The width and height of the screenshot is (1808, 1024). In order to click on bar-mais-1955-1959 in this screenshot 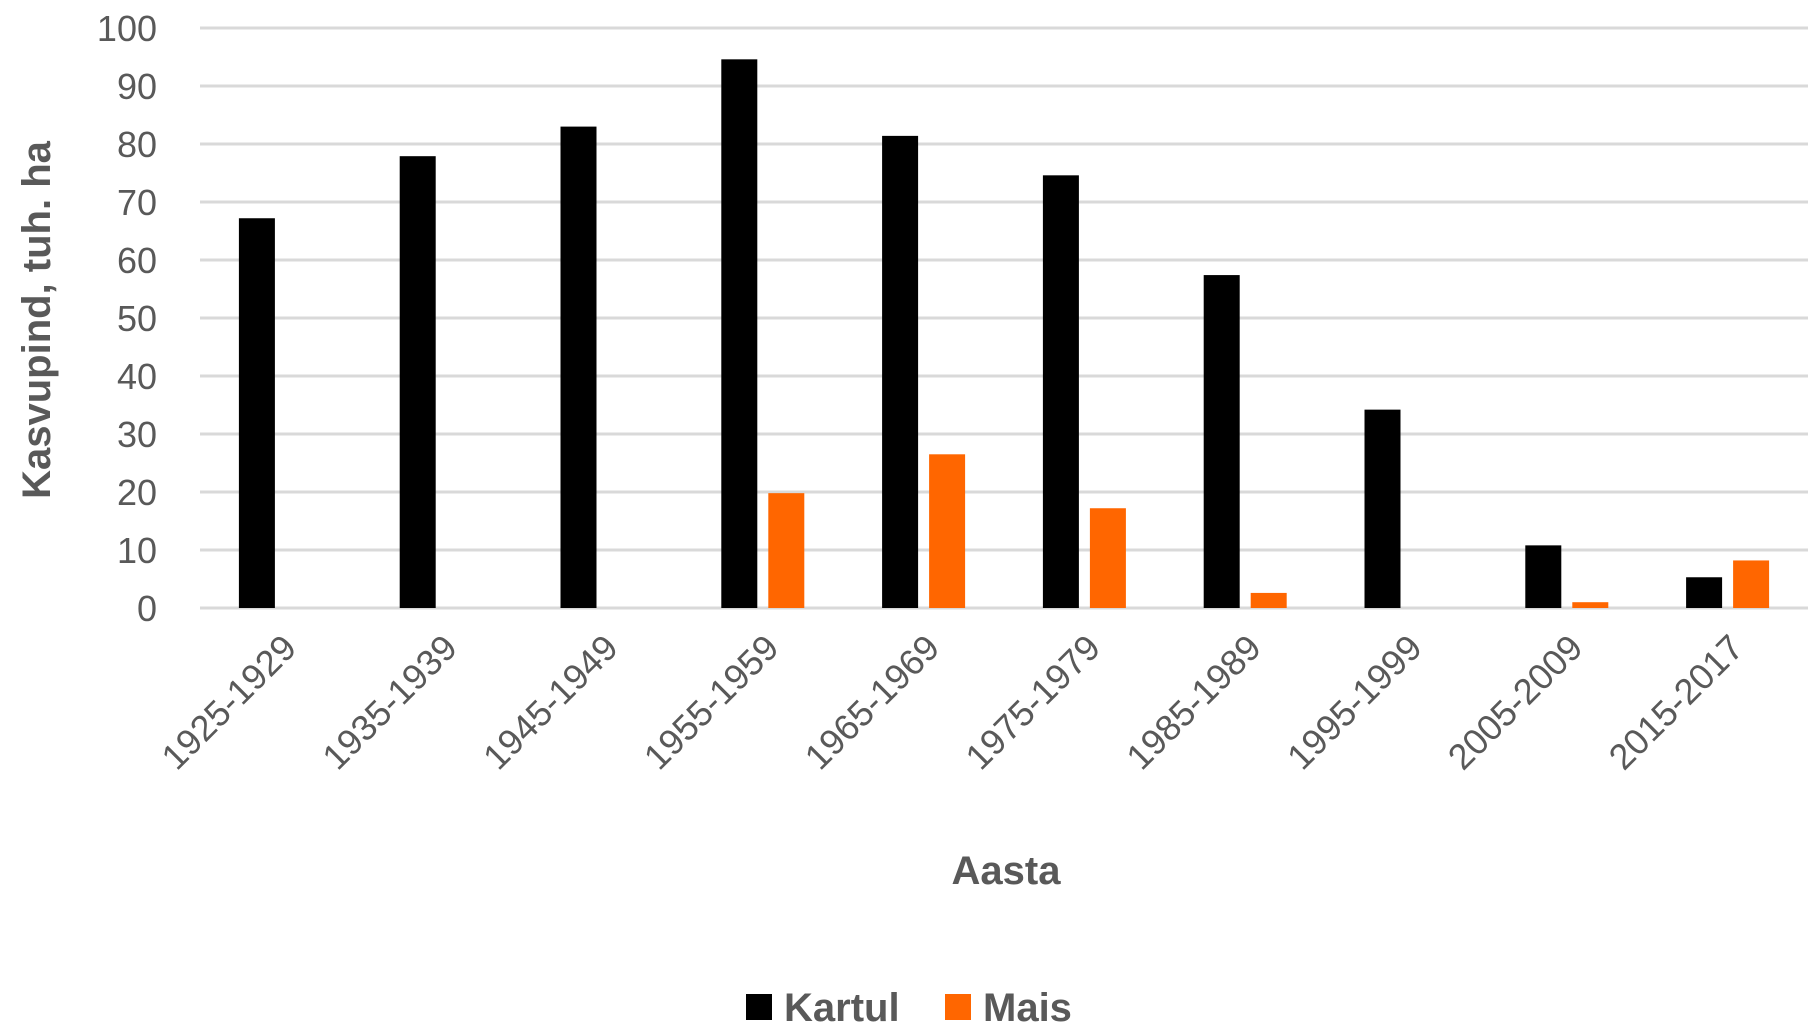, I will do `click(786, 550)`.